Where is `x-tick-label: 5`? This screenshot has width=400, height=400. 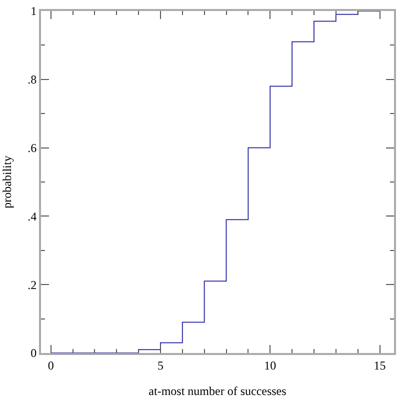 x-tick-label: 5 is located at coordinates (160, 365).